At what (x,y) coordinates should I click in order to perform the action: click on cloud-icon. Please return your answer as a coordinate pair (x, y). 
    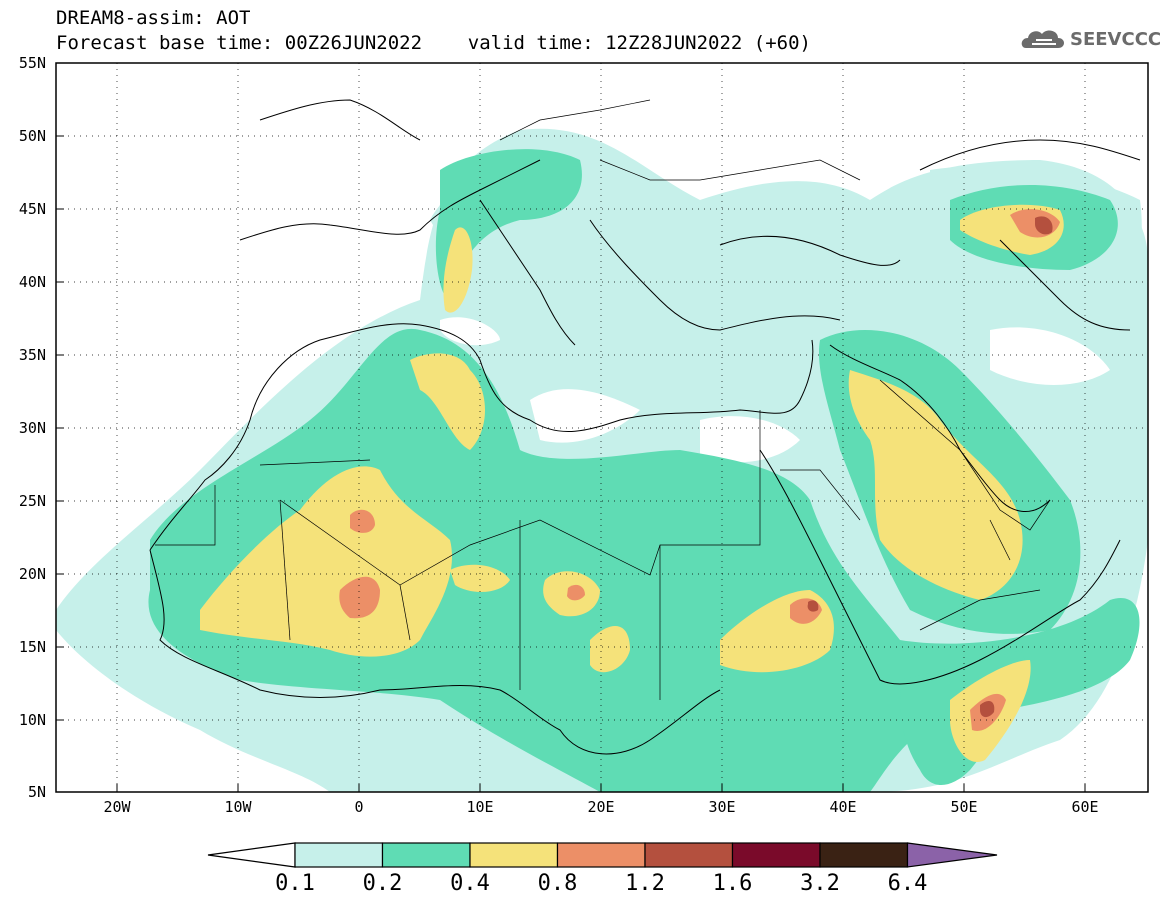
    Looking at the image, I should click on (1042, 39).